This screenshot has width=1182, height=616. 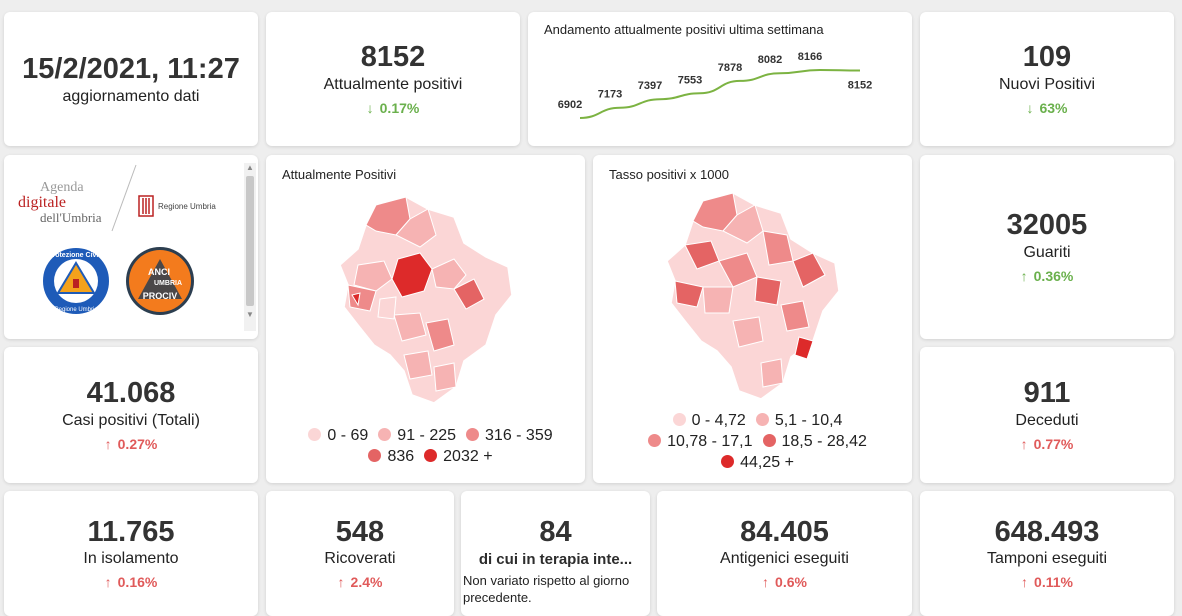 I want to click on trend-data-label: 8152, so click(x=860, y=86).